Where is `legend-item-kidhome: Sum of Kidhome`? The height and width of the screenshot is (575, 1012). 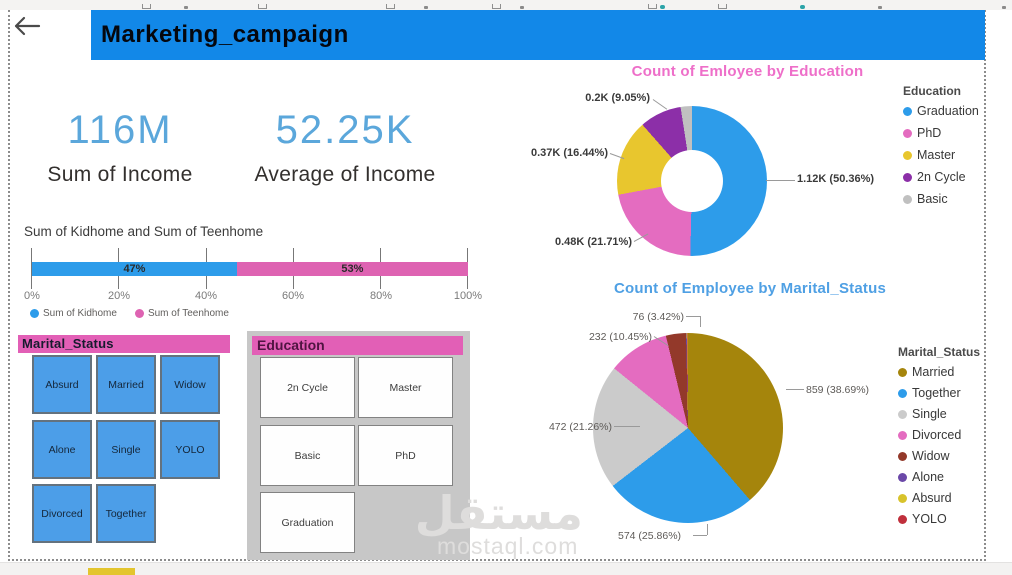
legend-item-kidhome: Sum of Kidhome is located at coordinates (73, 313).